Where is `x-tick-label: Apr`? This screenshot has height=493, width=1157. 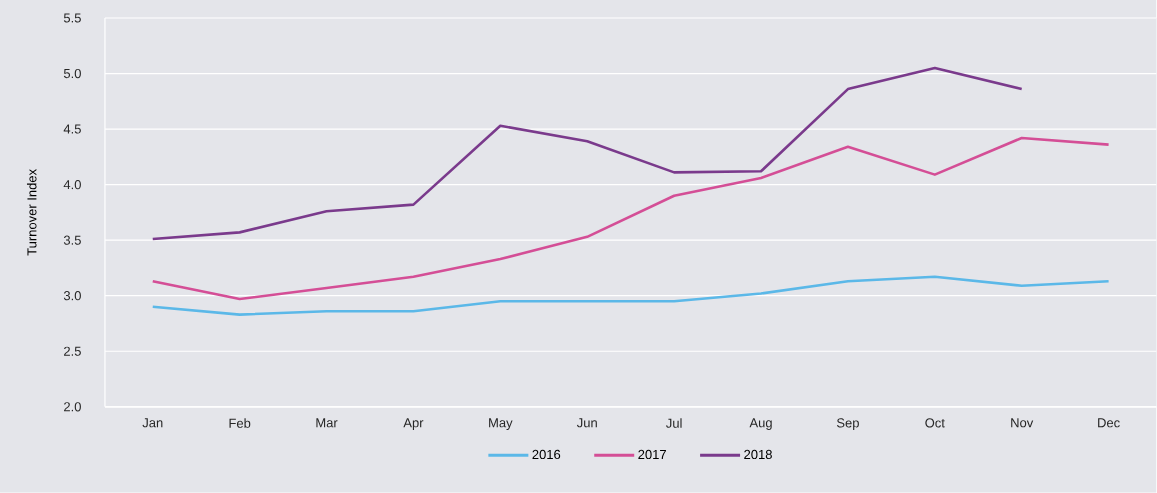
x-tick-label: Apr is located at coordinates (413, 424).